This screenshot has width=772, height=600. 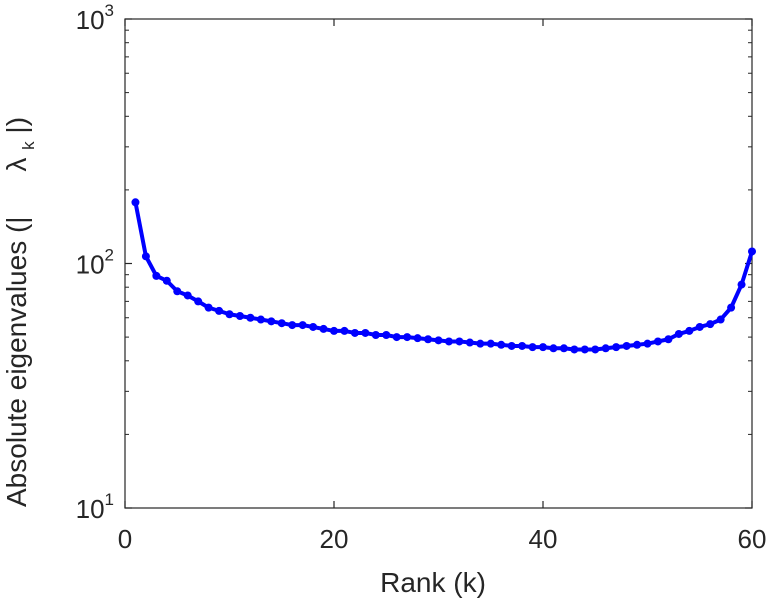 I want to click on x-tick-label: 0, so click(x=125, y=539).